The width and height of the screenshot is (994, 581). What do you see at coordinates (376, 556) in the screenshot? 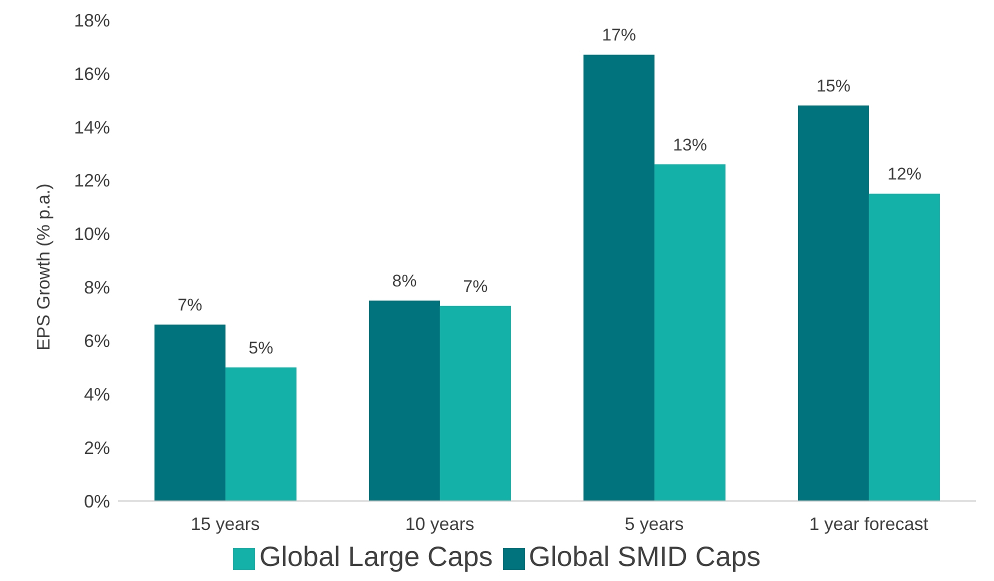
I see `legend-label: Global Large Caps` at bounding box center [376, 556].